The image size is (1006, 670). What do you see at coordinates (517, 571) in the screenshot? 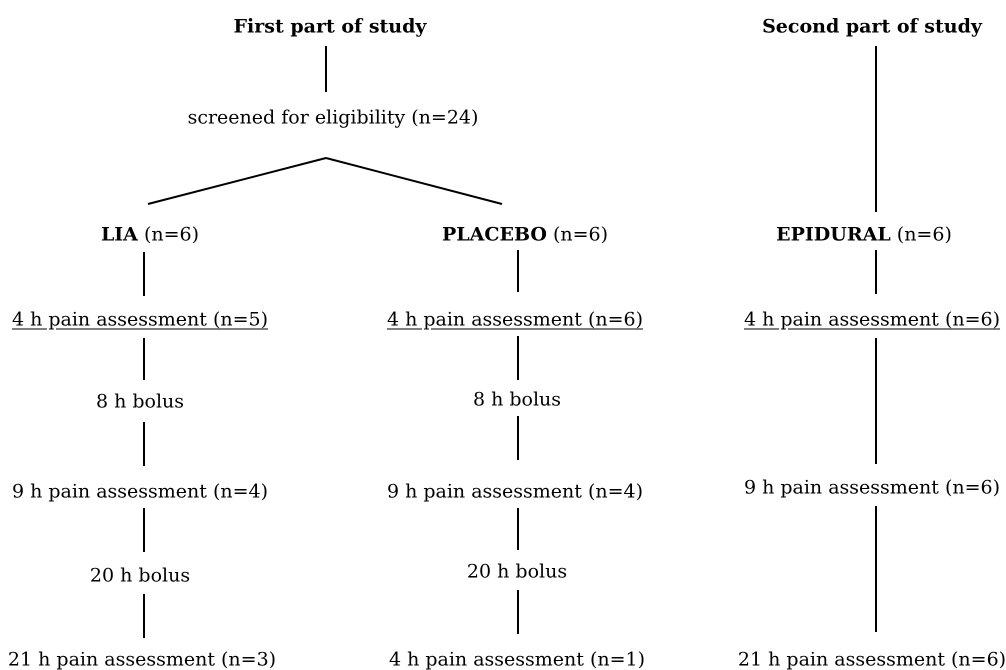
I see `placebo-step-4: 20 h bolus` at bounding box center [517, 571].